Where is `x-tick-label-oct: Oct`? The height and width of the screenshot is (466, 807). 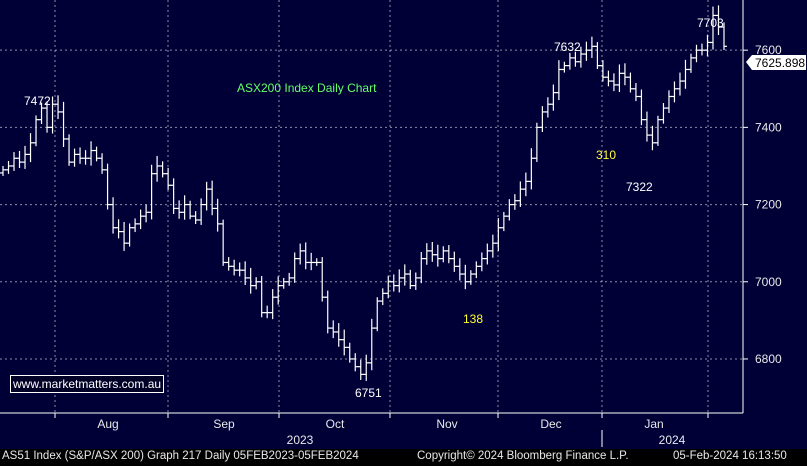 x-tick-label-oct: Oct is located at coordinates (335, 424).